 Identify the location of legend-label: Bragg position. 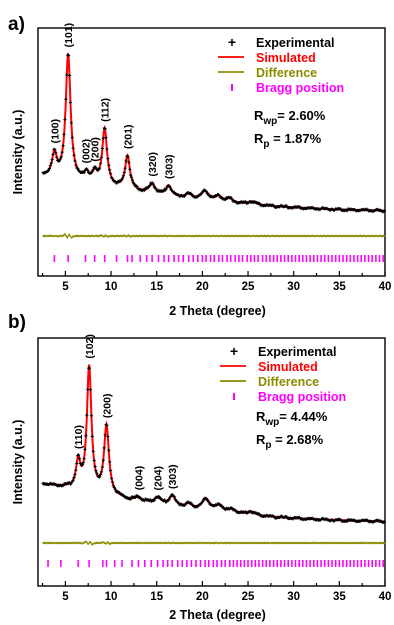
(302, 397).